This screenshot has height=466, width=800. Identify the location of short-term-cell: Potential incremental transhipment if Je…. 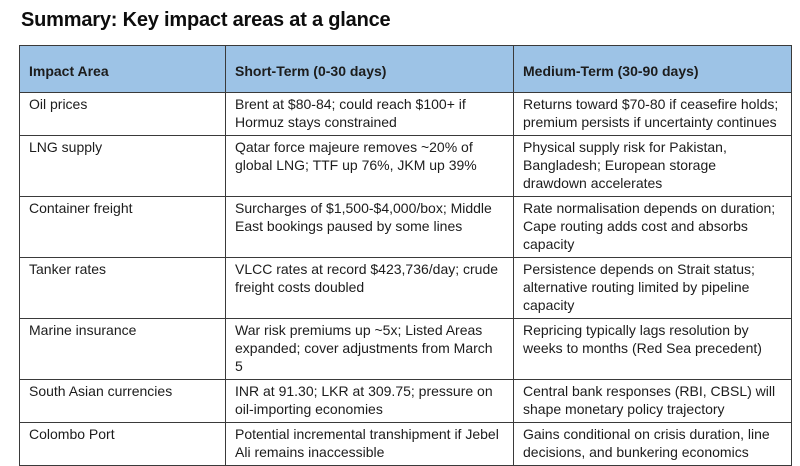
(369, 444).